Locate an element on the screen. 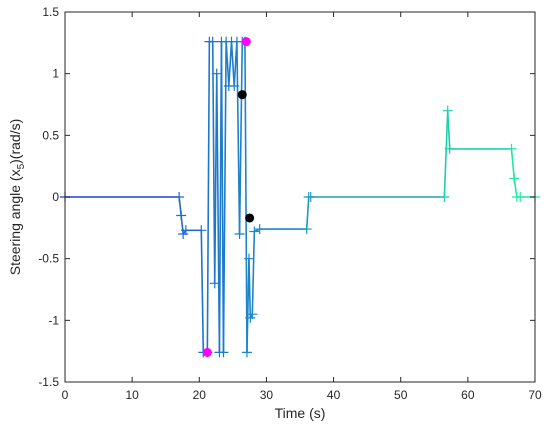 This screenshot has height=435, width=550. x-tick-label: 30 is located at coordinates (267, 395).